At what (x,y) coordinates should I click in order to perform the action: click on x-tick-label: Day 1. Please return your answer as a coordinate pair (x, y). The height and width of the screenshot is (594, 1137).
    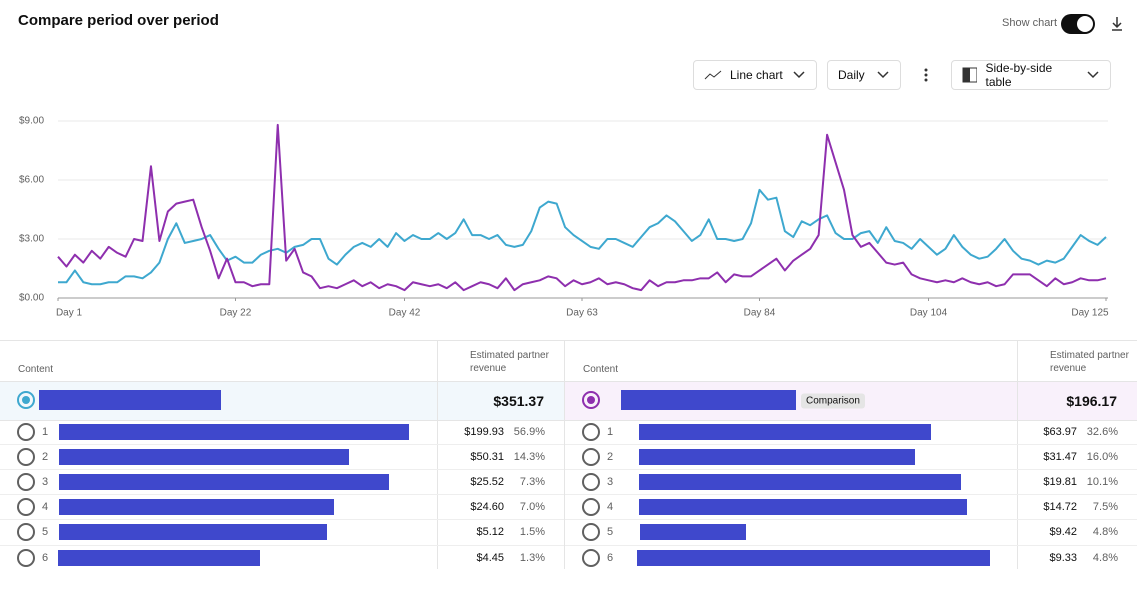
    Looking at the image, I should click on (69, 313).